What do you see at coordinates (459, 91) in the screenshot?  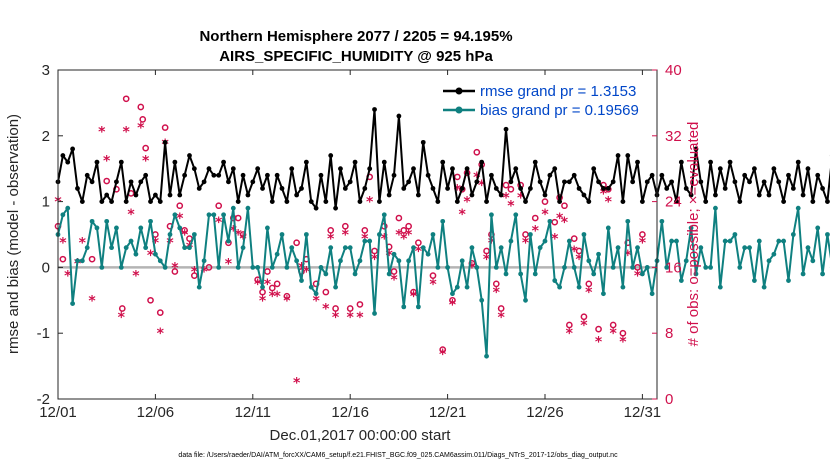 I see `legend-rmse-marker` at bounding box center [459, 91].